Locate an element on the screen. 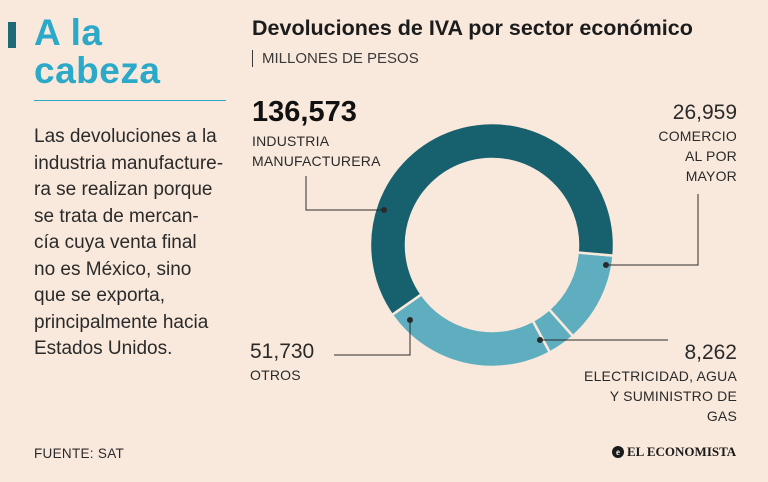  headline-line-1: A la is located at coordinates (68, 32).